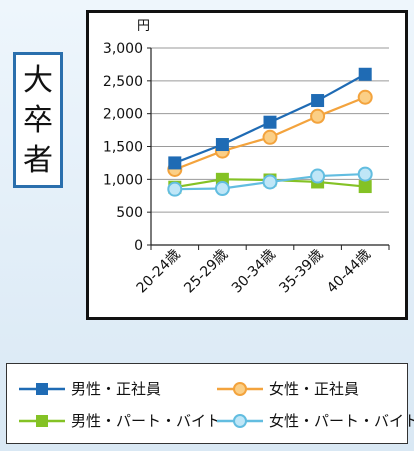 The width and height of the screenshot is (414, 451). I want to click on y-tick-label: 0, so click(138, 246).